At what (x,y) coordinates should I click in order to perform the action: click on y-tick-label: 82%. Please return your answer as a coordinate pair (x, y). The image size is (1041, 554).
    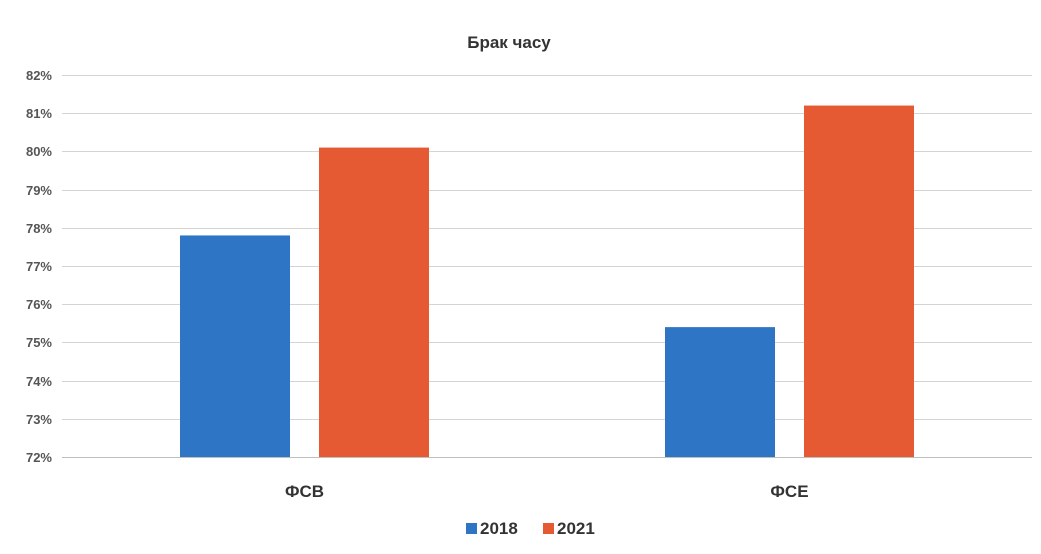
    Looking at the image, I should click on (39, 75).